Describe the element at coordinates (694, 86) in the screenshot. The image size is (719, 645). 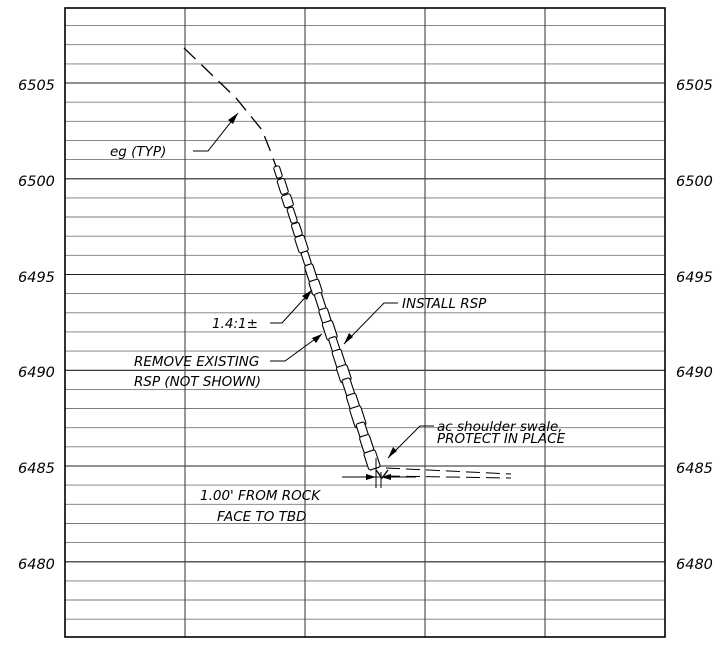
I see `elev-label-right-6505: 6505` at that location.